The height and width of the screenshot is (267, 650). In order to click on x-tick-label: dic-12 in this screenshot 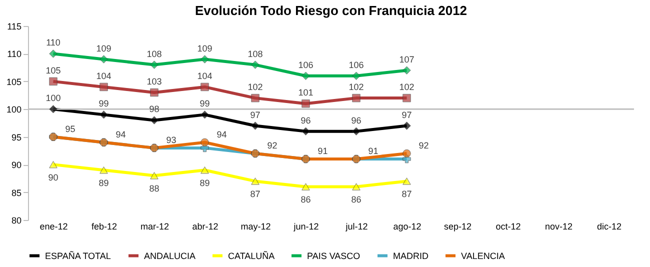, I will do `click(609, 227)`.